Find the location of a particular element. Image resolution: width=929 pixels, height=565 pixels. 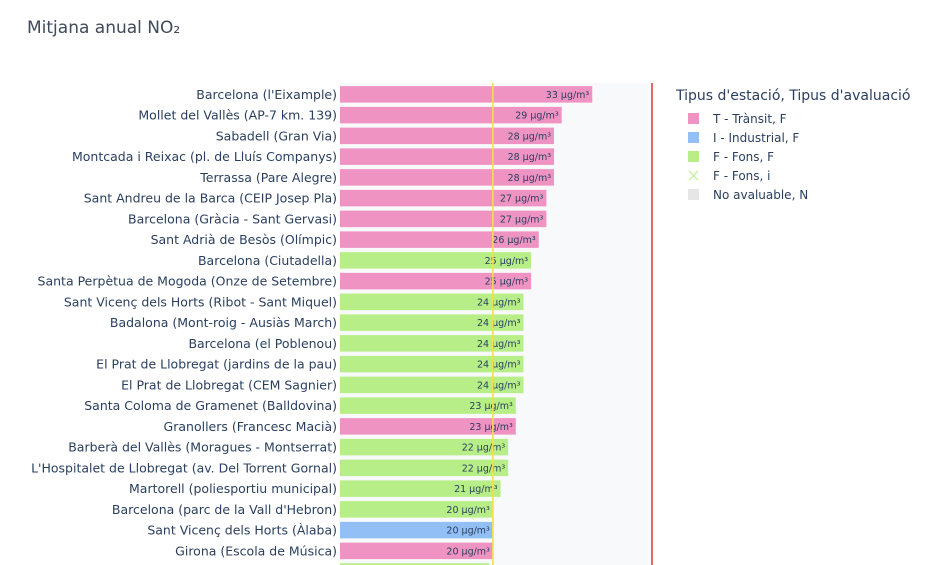

chart-title: Mitjana anual NO₂ is located at coordinates (104, 28).